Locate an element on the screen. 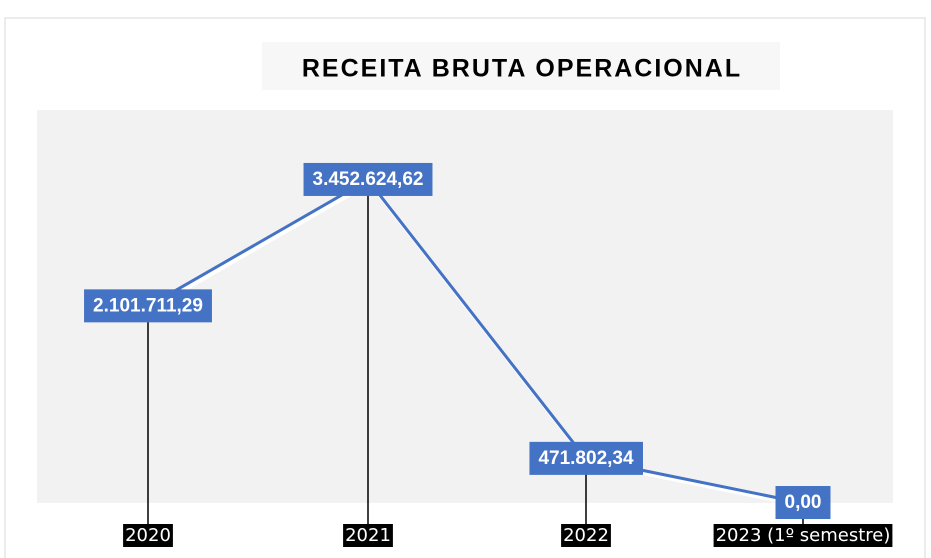 Image resolution: width=931 pixels, height=558 pixels. x-tick-label: 2020 is located at coordinates (148, 535).